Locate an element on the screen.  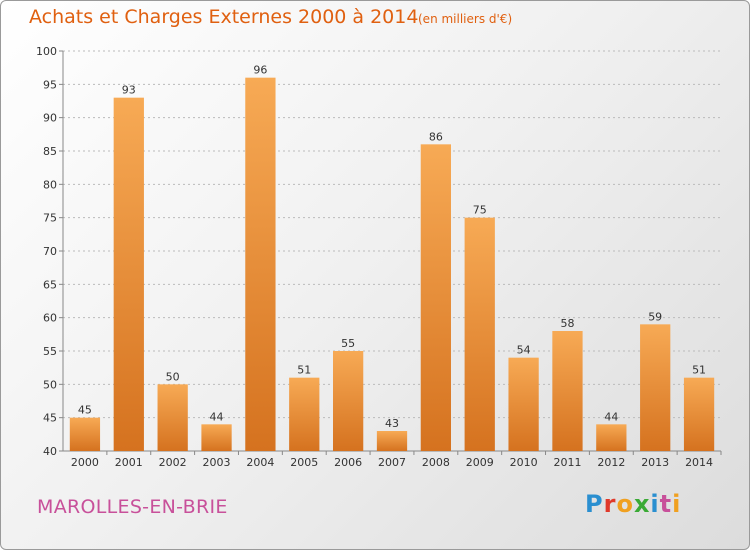
x-tick-label: 2004 is located at coordinates (260, 462).